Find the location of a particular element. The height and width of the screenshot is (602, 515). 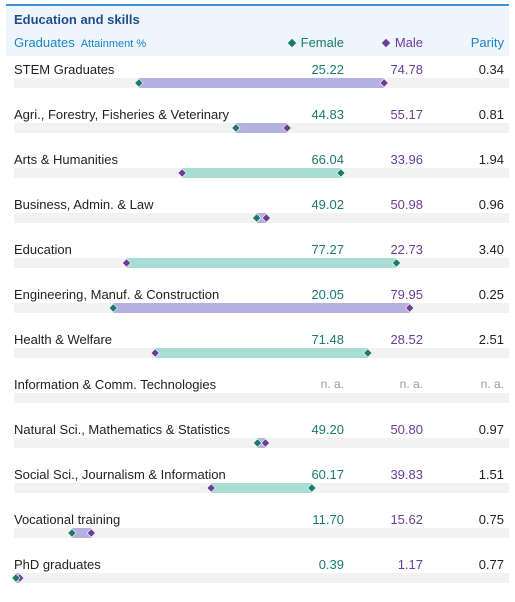

chart-row: Education 77.27 22.73 3.40 is located at coordinates (257, 264).